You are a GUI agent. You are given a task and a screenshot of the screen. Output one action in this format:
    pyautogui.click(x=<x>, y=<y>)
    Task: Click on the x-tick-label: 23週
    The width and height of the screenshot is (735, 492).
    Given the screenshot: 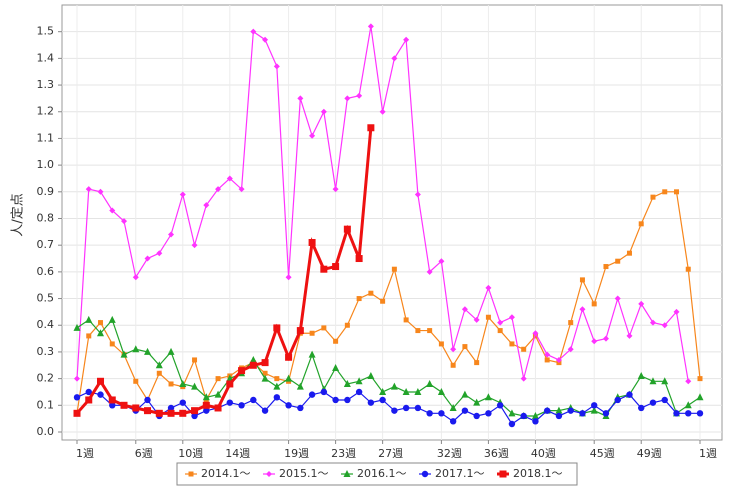 What is the action you would take?
    pyautogui.click(x=343, y=453)
    